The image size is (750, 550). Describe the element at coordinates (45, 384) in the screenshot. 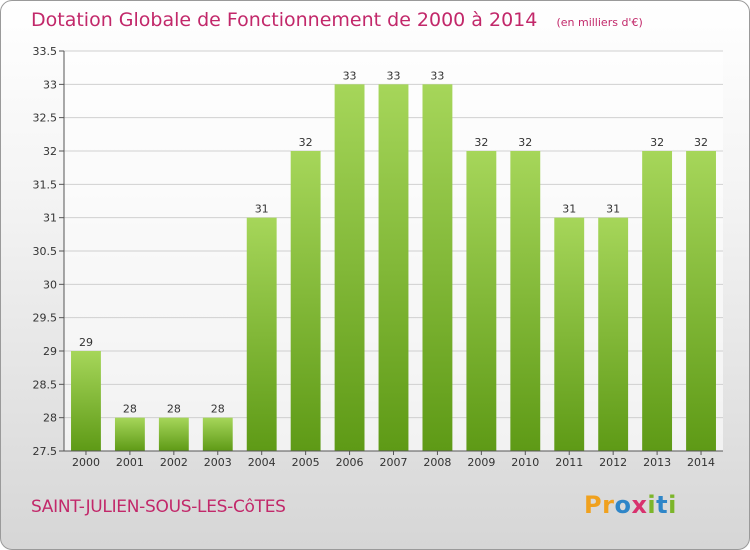

I see `y-tick-label: 28.5` at that location.